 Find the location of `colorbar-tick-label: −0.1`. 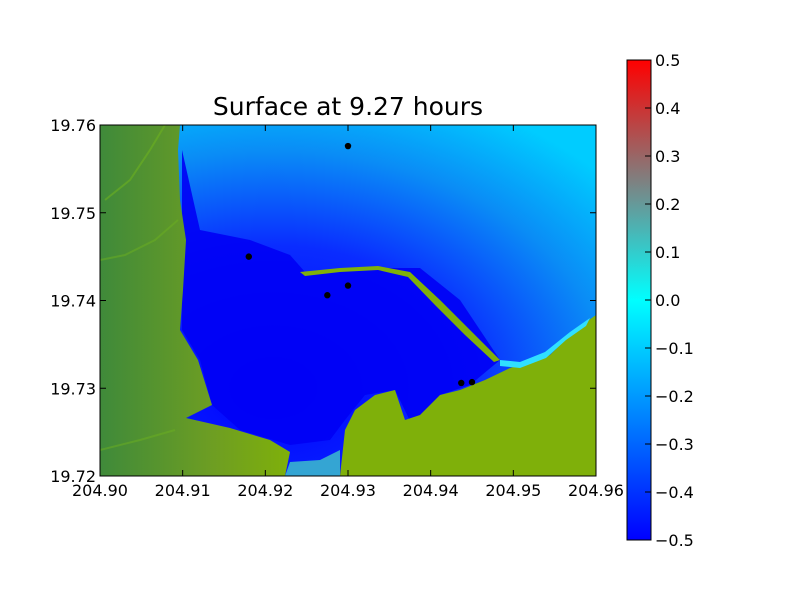

colorbar-tick-label: −0.1 is located at coordinates (674, 348).